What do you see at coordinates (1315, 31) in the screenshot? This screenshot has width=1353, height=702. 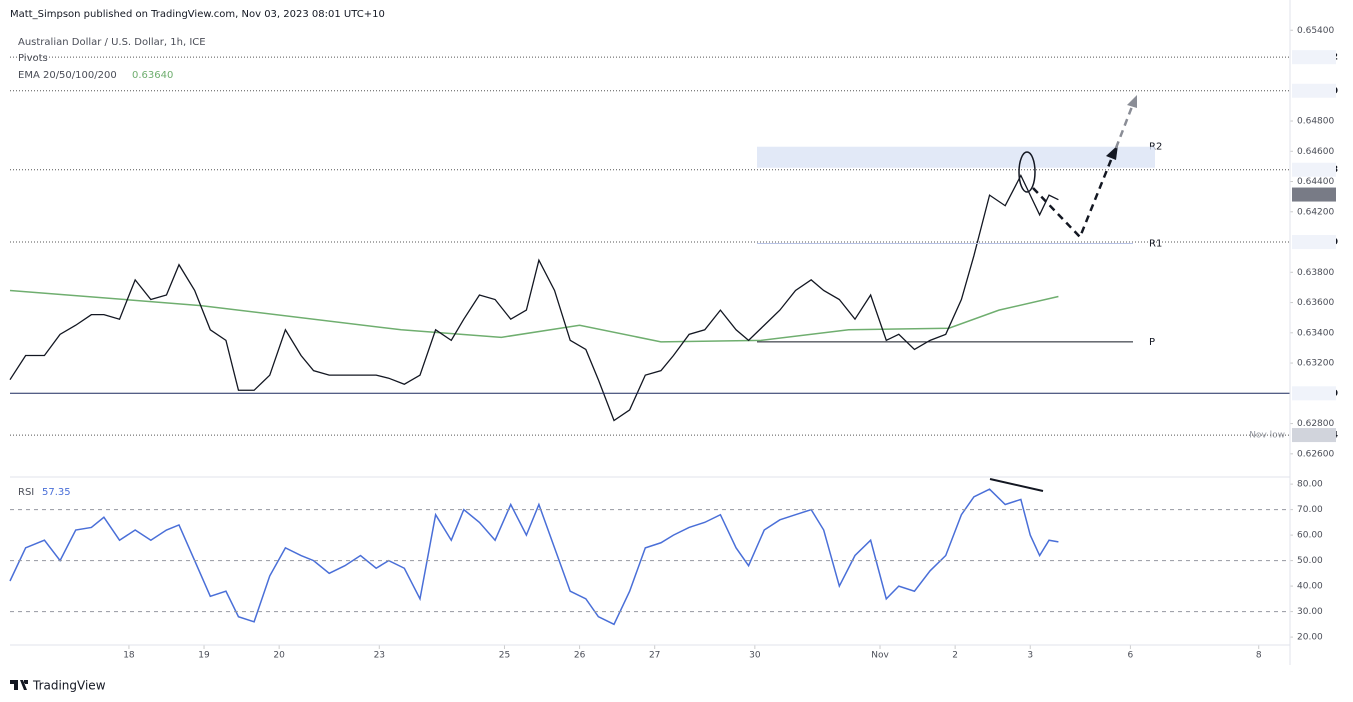 I see `y-tick-label: 0.65400` at bounding box center [1315, 31].